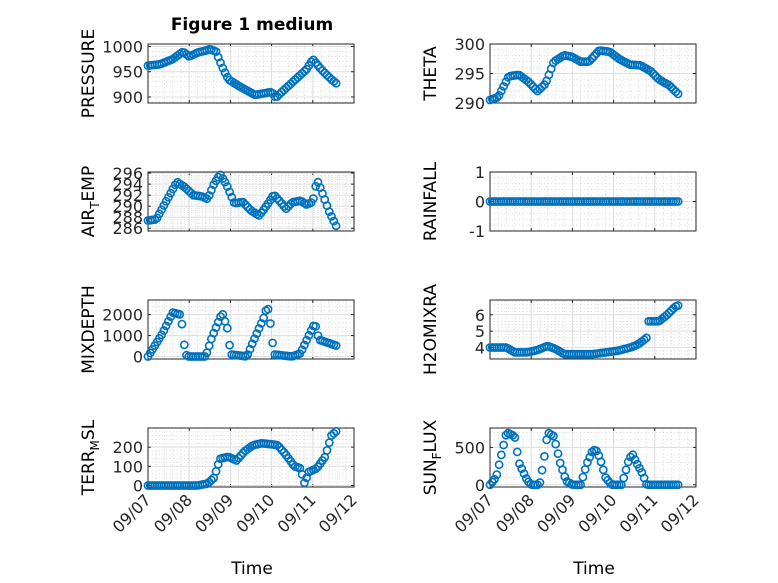 The height and width of the screenshot is (583, 778). What do you see at coordinates (469, 103) in the screenshot?
I see `y-tick-label: 290` at bounding box center [469, 103].